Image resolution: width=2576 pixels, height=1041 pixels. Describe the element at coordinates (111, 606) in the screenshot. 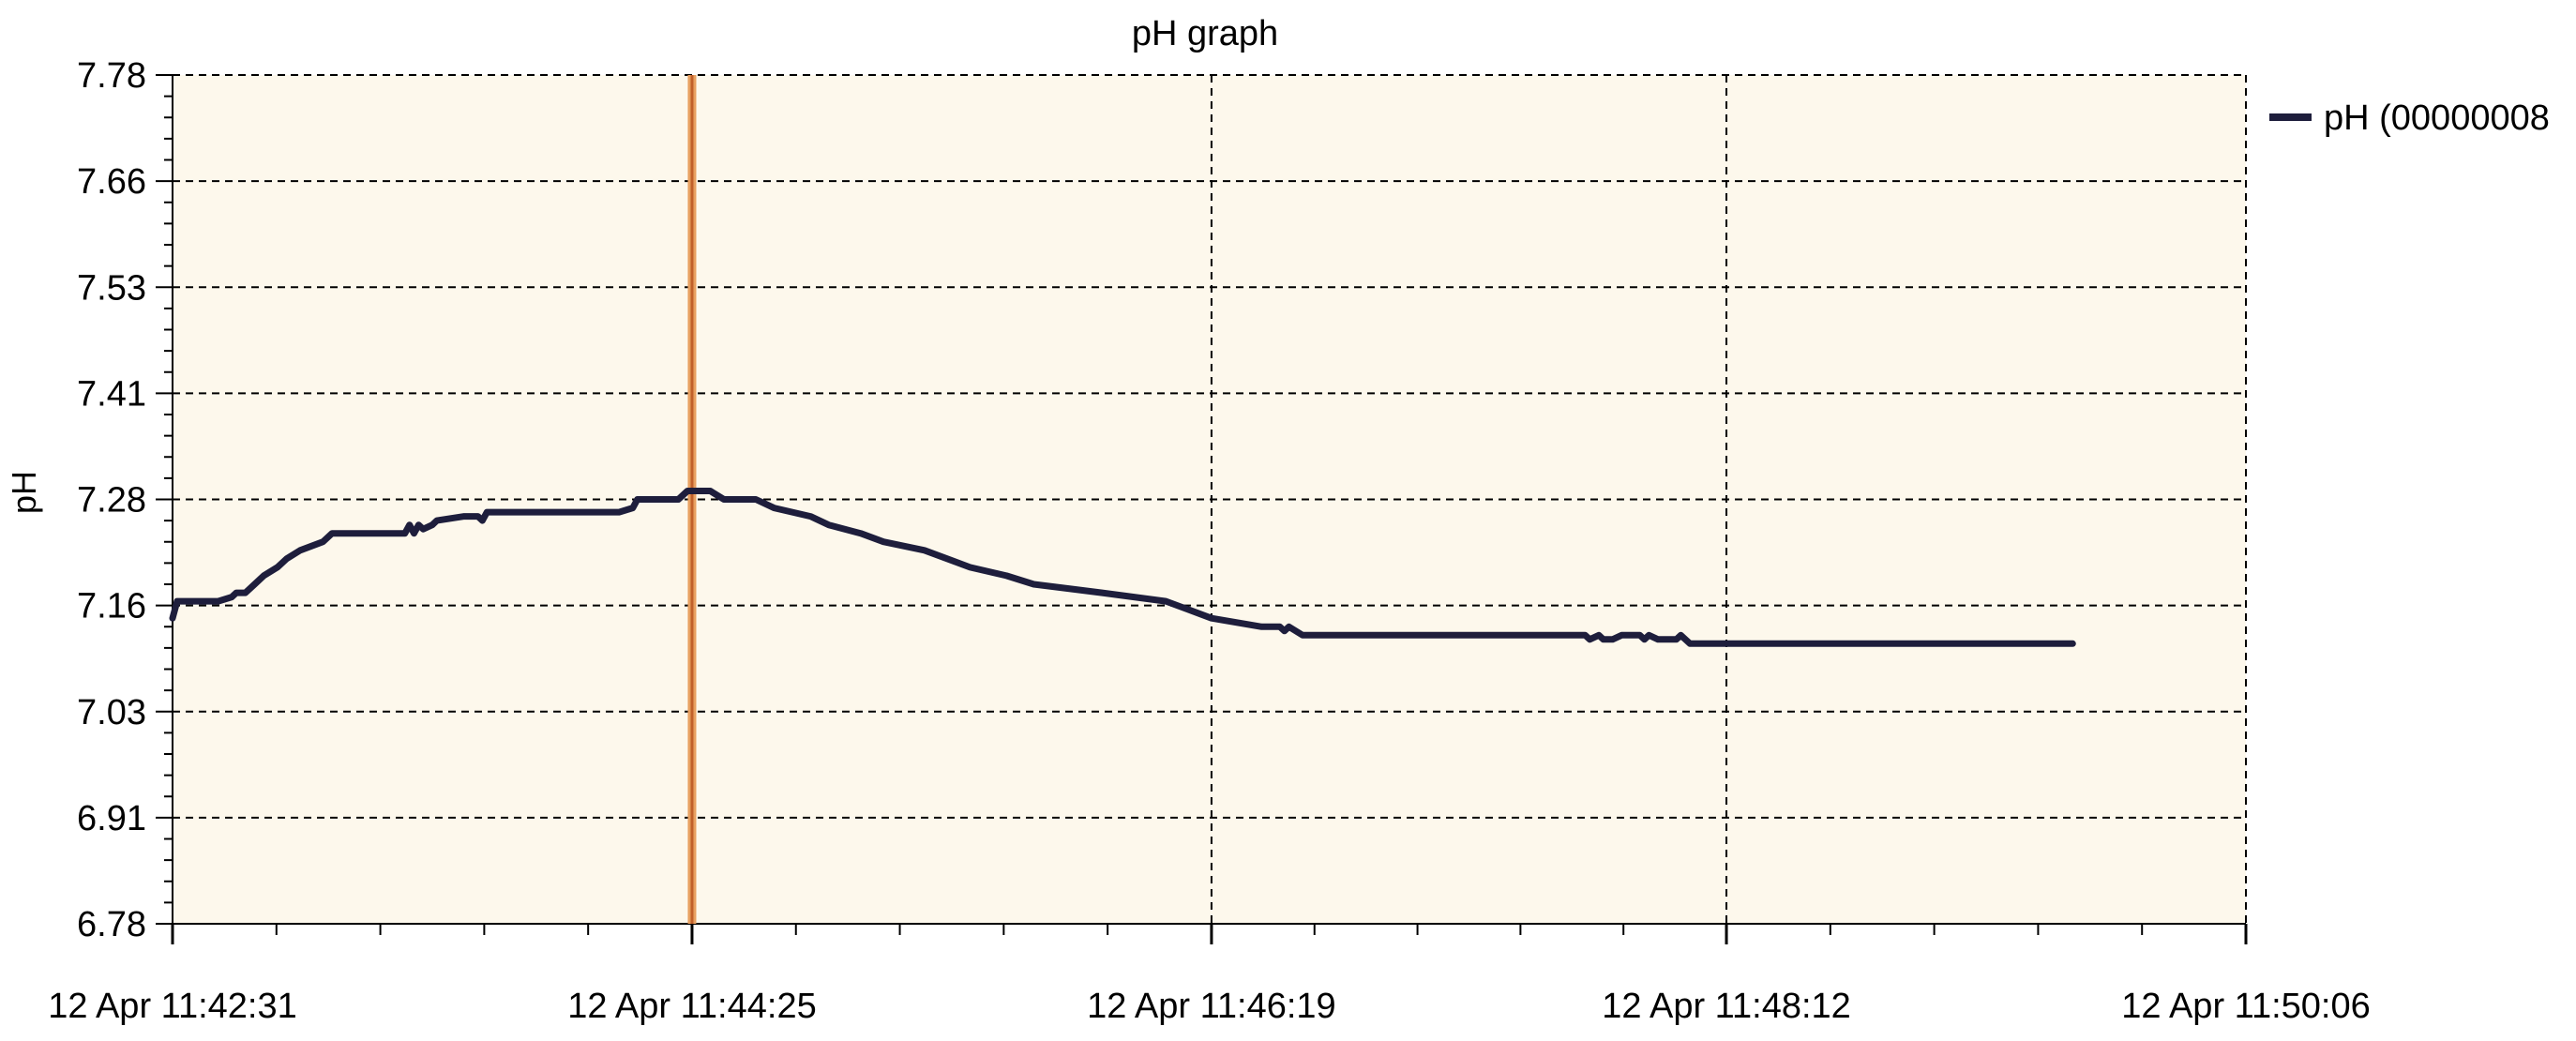

I see `y-tick-label: 7.16` at that location.